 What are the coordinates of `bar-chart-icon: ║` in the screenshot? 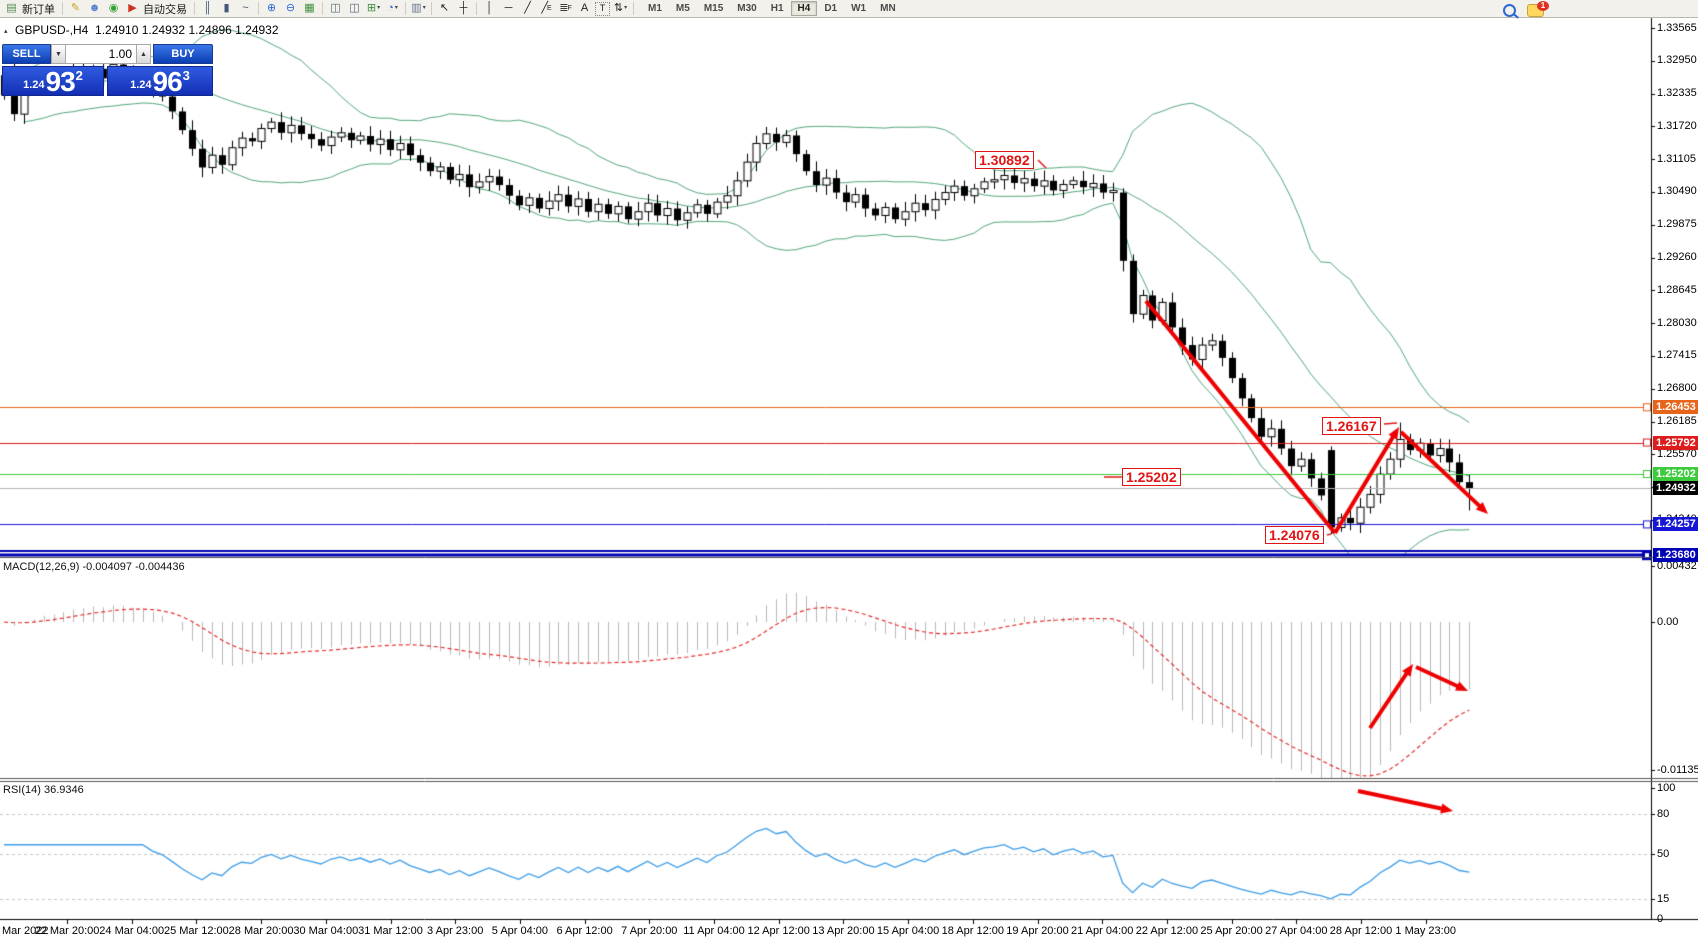 It's located at (207, 8).